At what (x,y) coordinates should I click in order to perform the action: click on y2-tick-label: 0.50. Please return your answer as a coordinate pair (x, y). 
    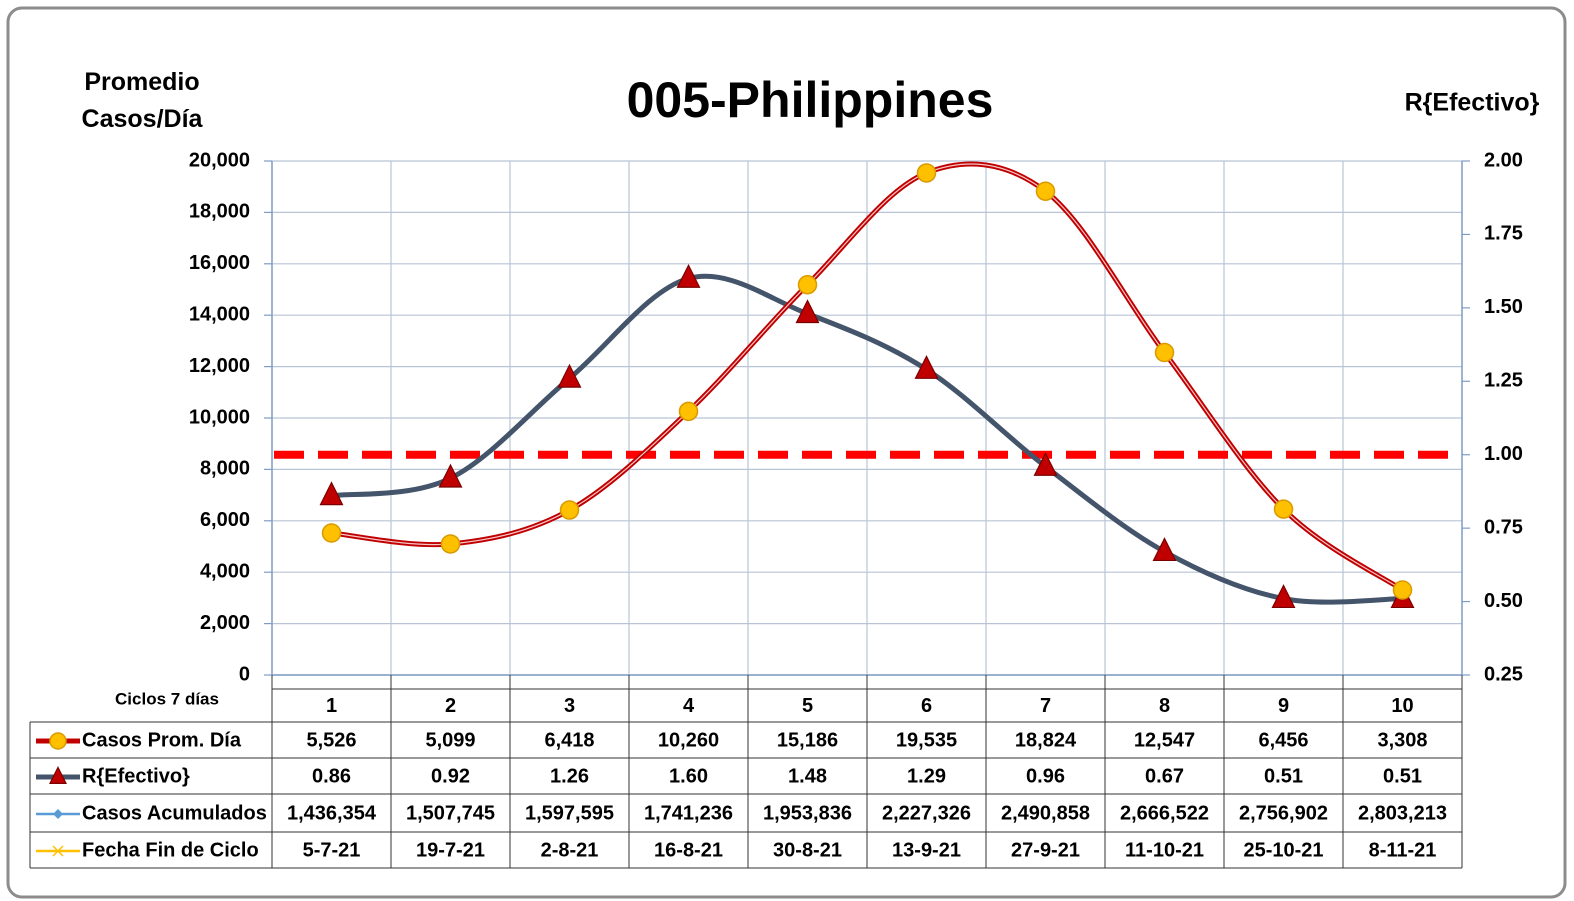
    Looking at the image, I should click on (1503, 601).